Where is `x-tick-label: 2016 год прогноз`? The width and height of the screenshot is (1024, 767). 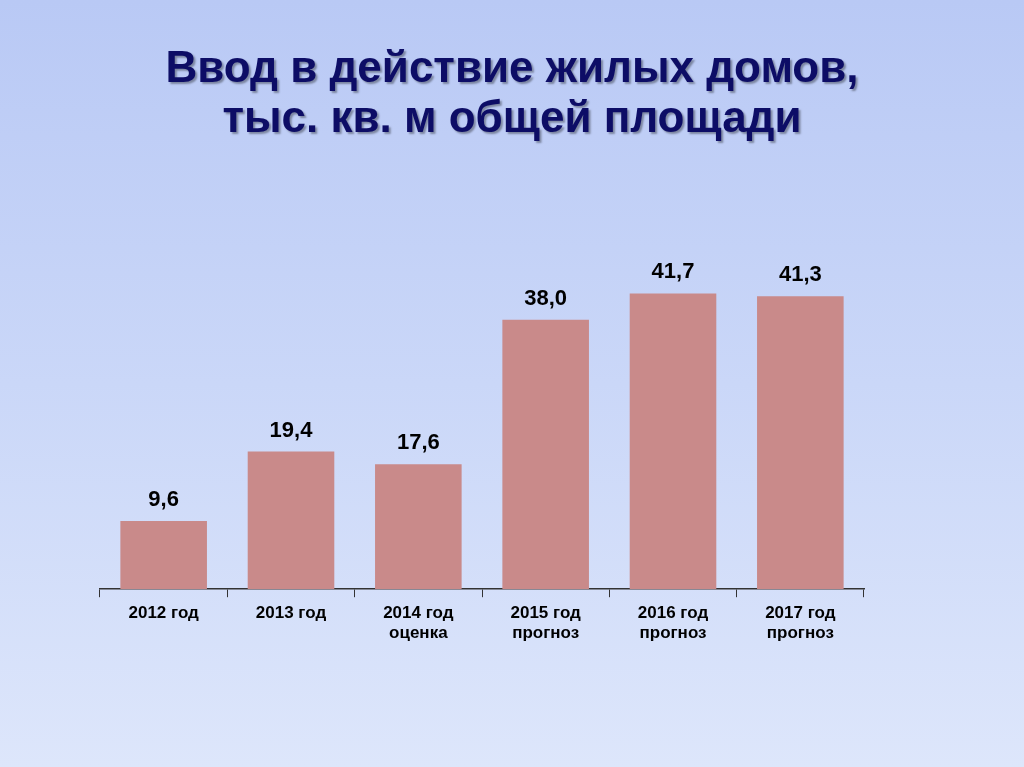 x-tick-label: 2016 год прогноз is located at coordinates (673, 623).